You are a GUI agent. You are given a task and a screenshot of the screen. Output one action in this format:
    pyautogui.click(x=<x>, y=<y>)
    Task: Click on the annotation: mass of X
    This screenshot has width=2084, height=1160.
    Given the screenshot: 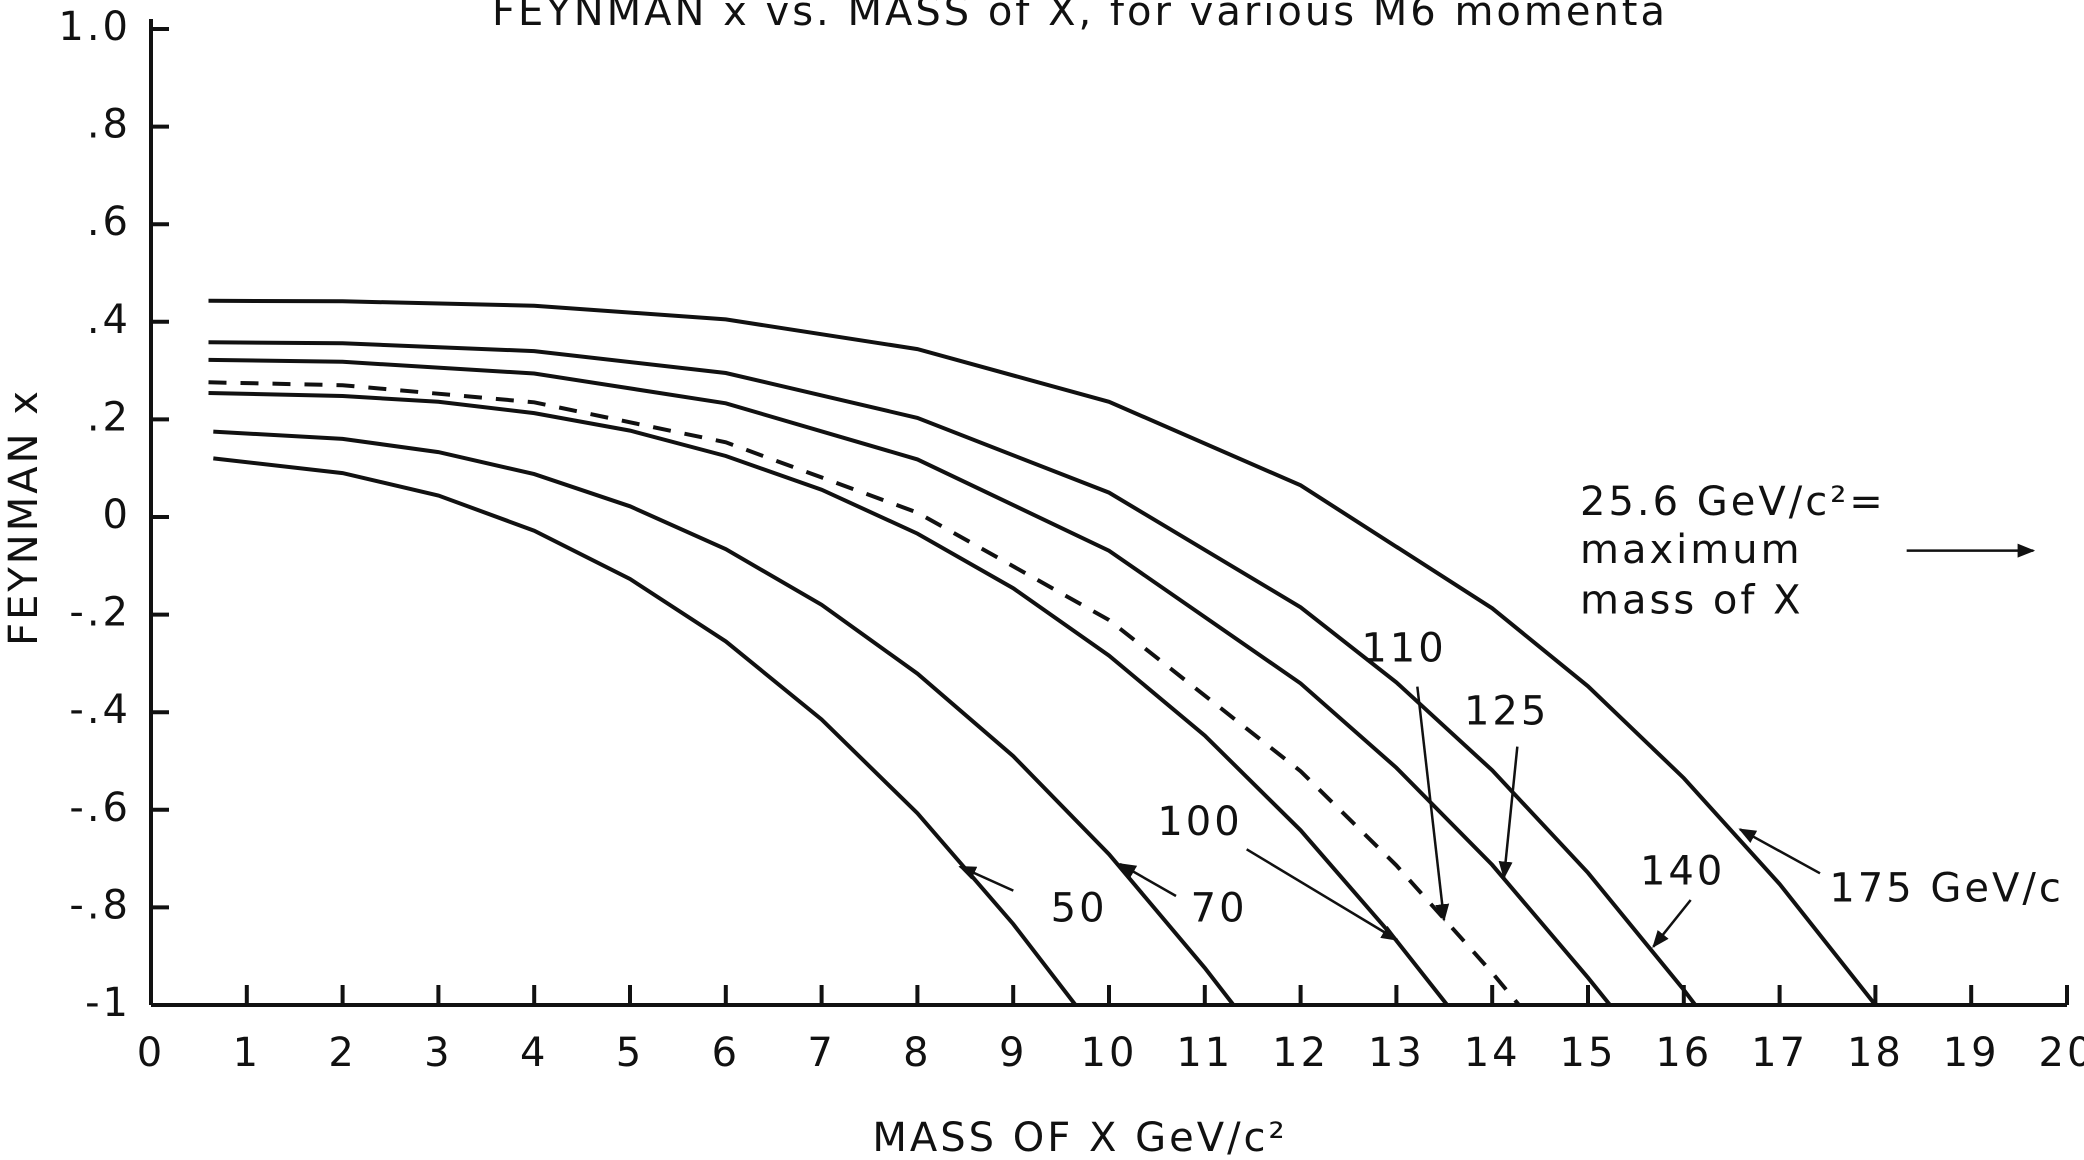 What is the action you would take?
    pyautogui.click(x=1692, y=601)
    